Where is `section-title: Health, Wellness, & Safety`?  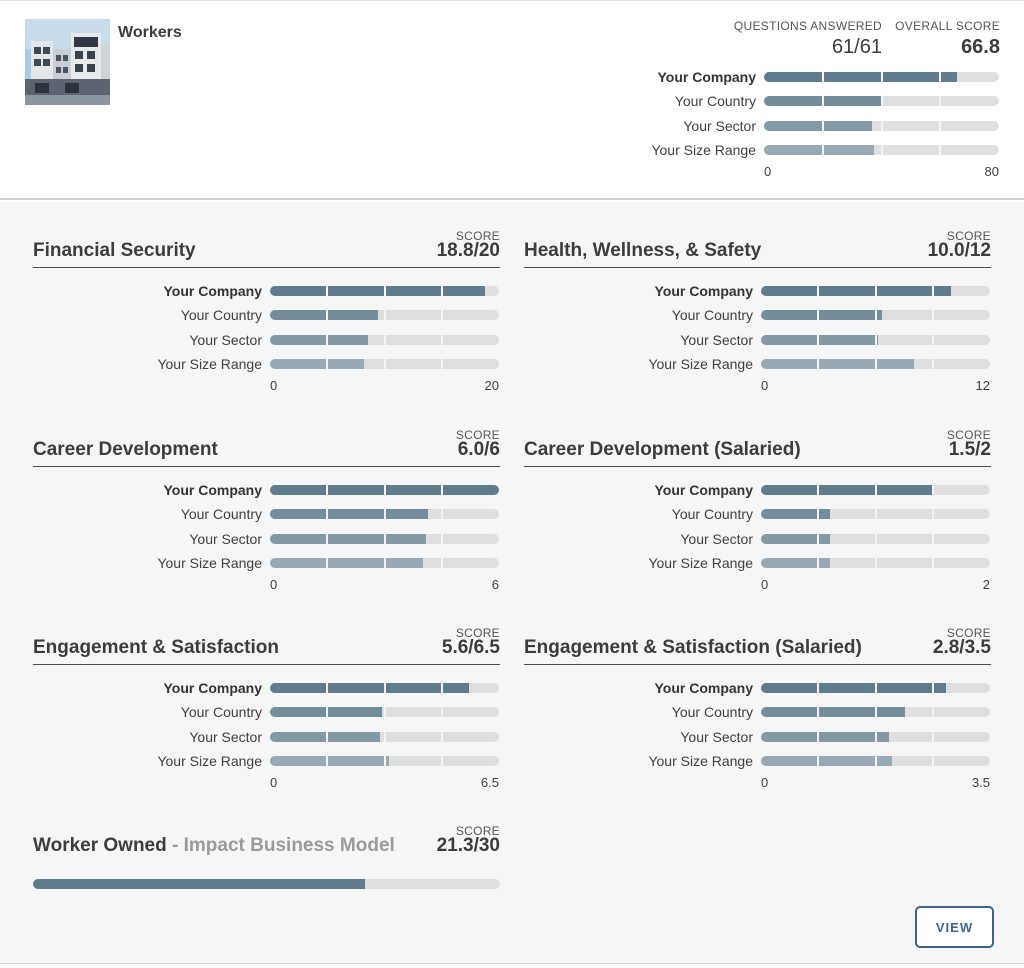 section-title: Health, Wellness, & Safety is located at coordinates (643, 250).